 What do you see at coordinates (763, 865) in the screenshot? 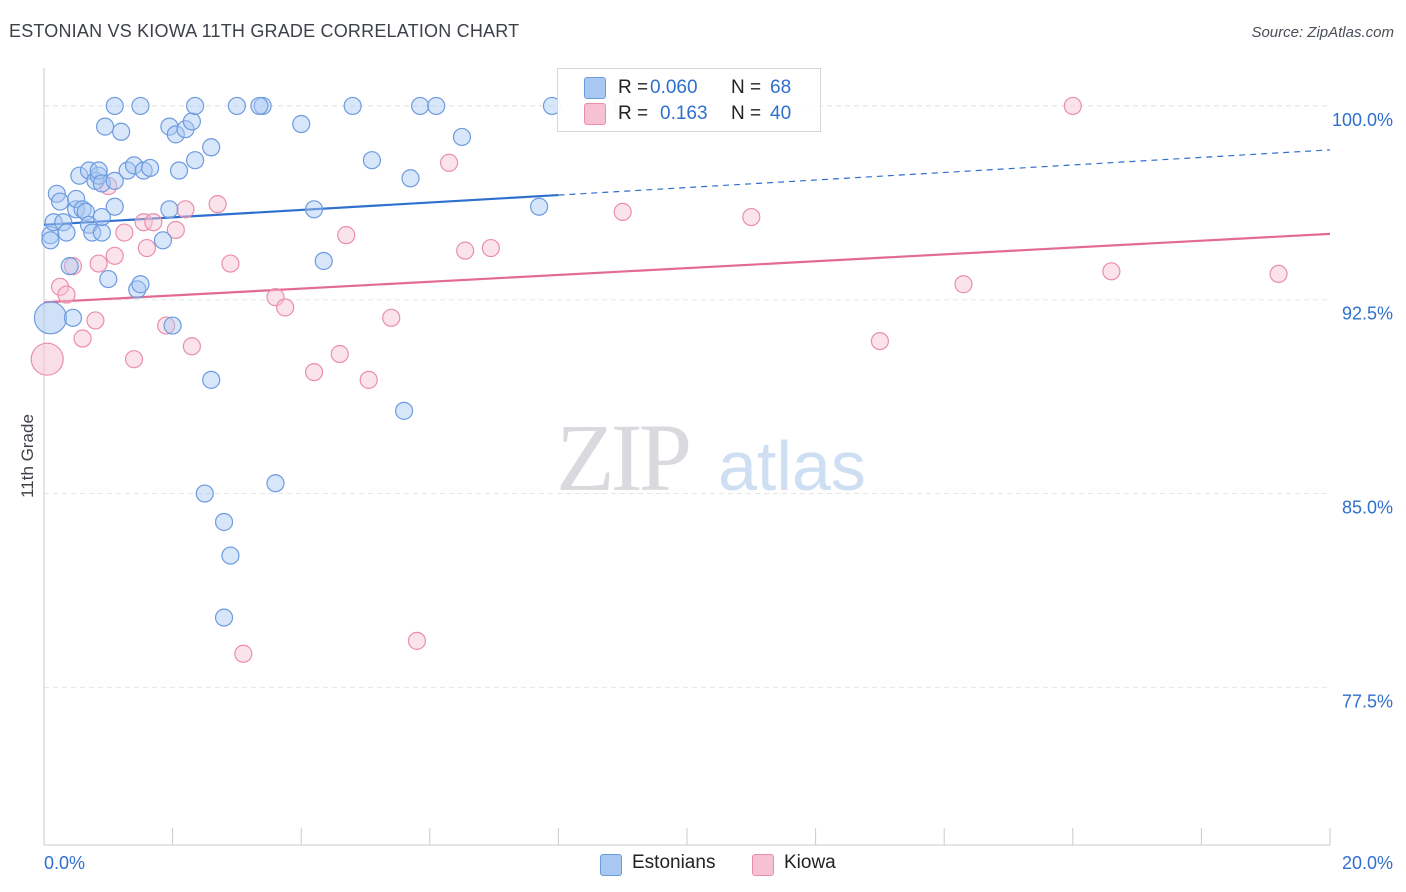
I see `kiowa-legend-swatch` at bounding box center [763, 865].